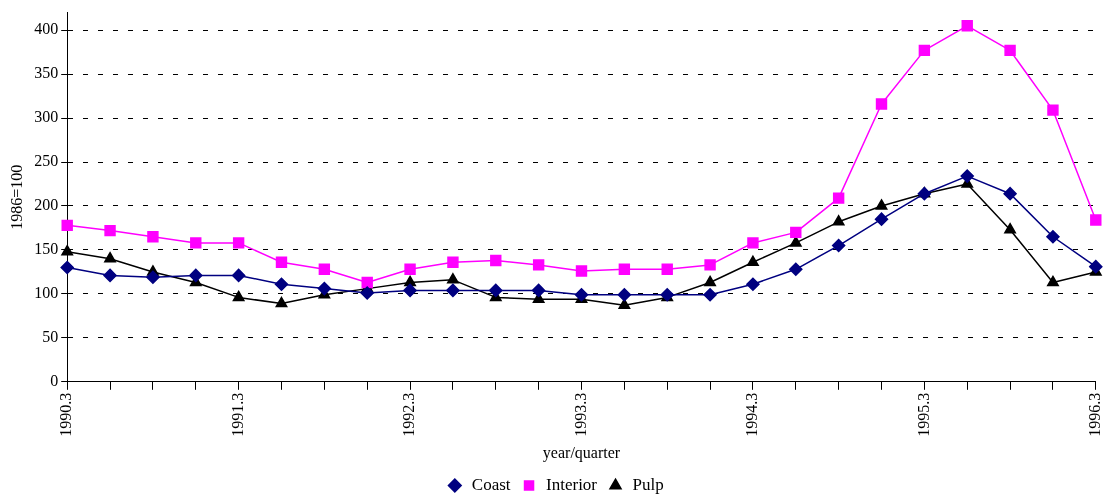 The width and height of the screenshot is (1118, 504). Describe the element at coordinates (54, 380) in the screenshot. I see `y-tick-label: 0` at that location.